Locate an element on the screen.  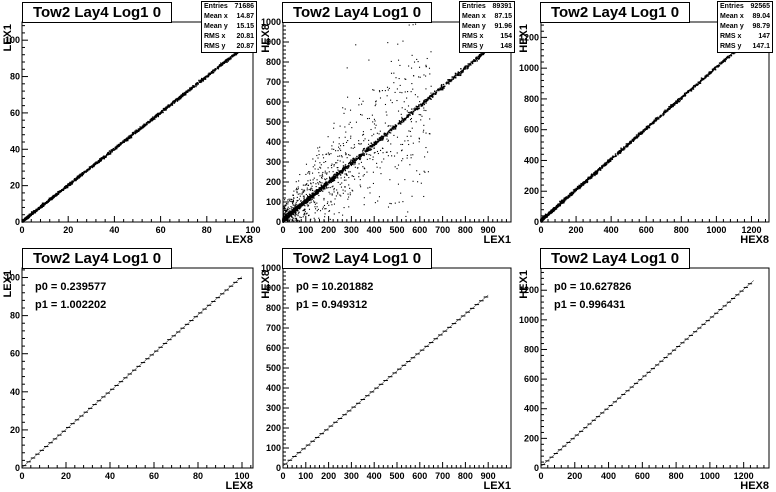
x-tick-label: 40 is located at coordinates (114, 230).